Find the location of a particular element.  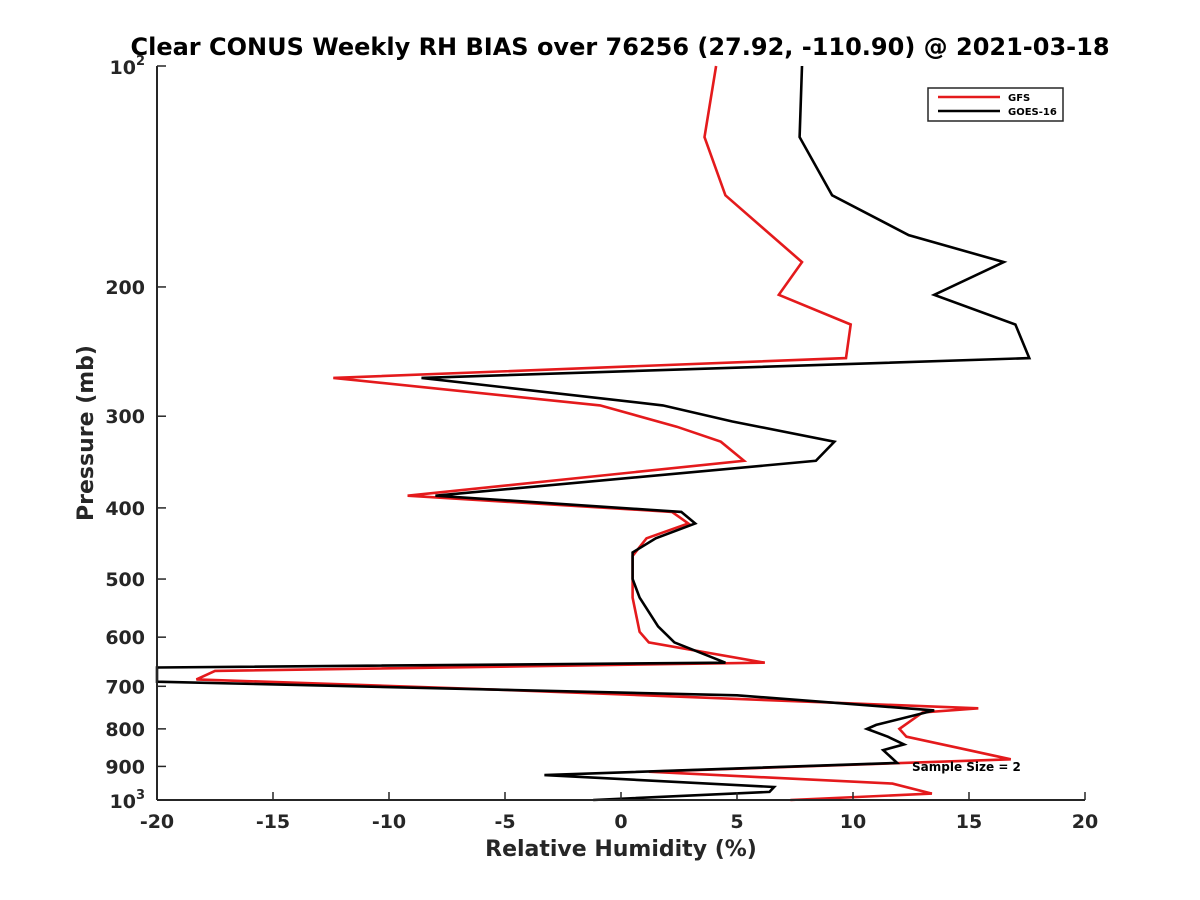

y-tick-label: 400 is located at coordinates (125, 509).